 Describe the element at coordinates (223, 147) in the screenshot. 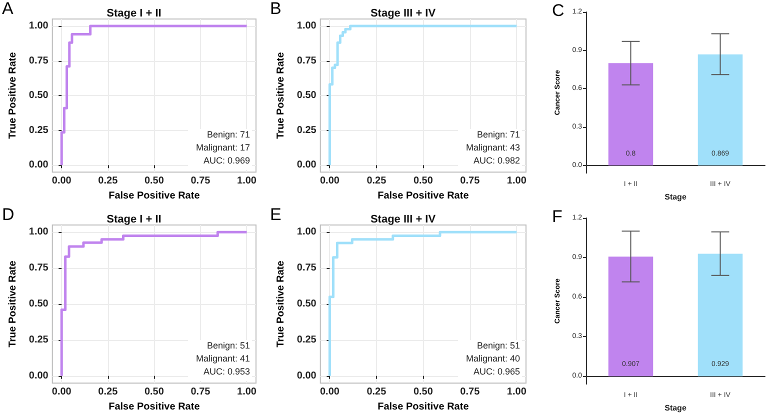

I see `annotation: Malignant: 17` at that location.